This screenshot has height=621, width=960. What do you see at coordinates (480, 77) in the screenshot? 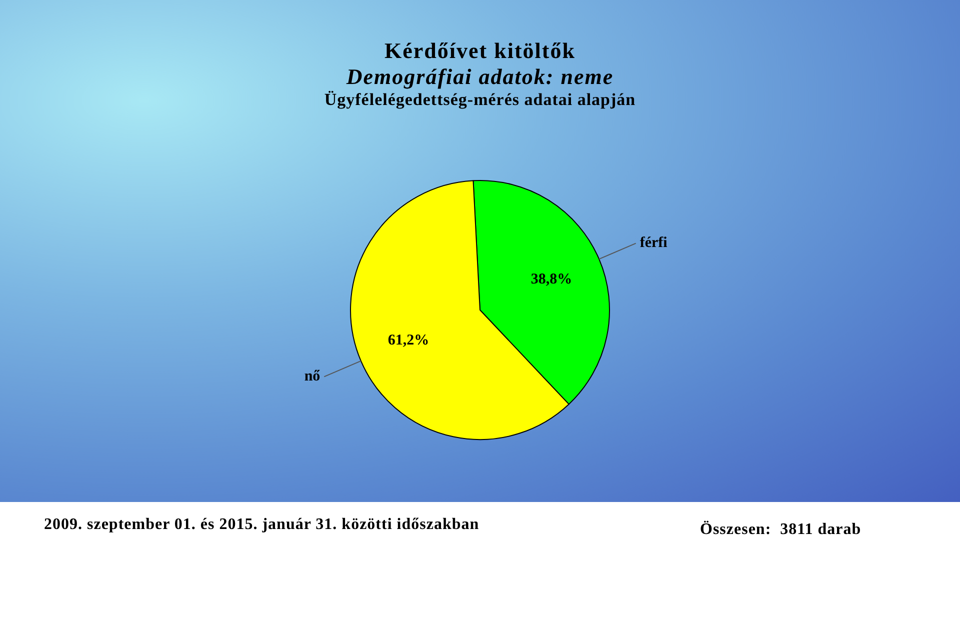
I see `chart-subtitle: Demográfiai adatok: neme` at bounding box center [480, 77].